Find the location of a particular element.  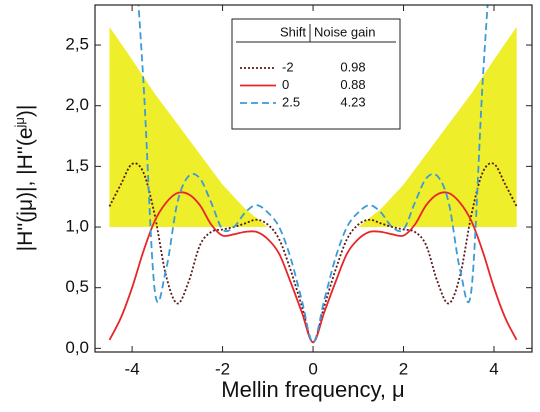

y-tick-label: 1,0 is located at coordinates (77, 226).